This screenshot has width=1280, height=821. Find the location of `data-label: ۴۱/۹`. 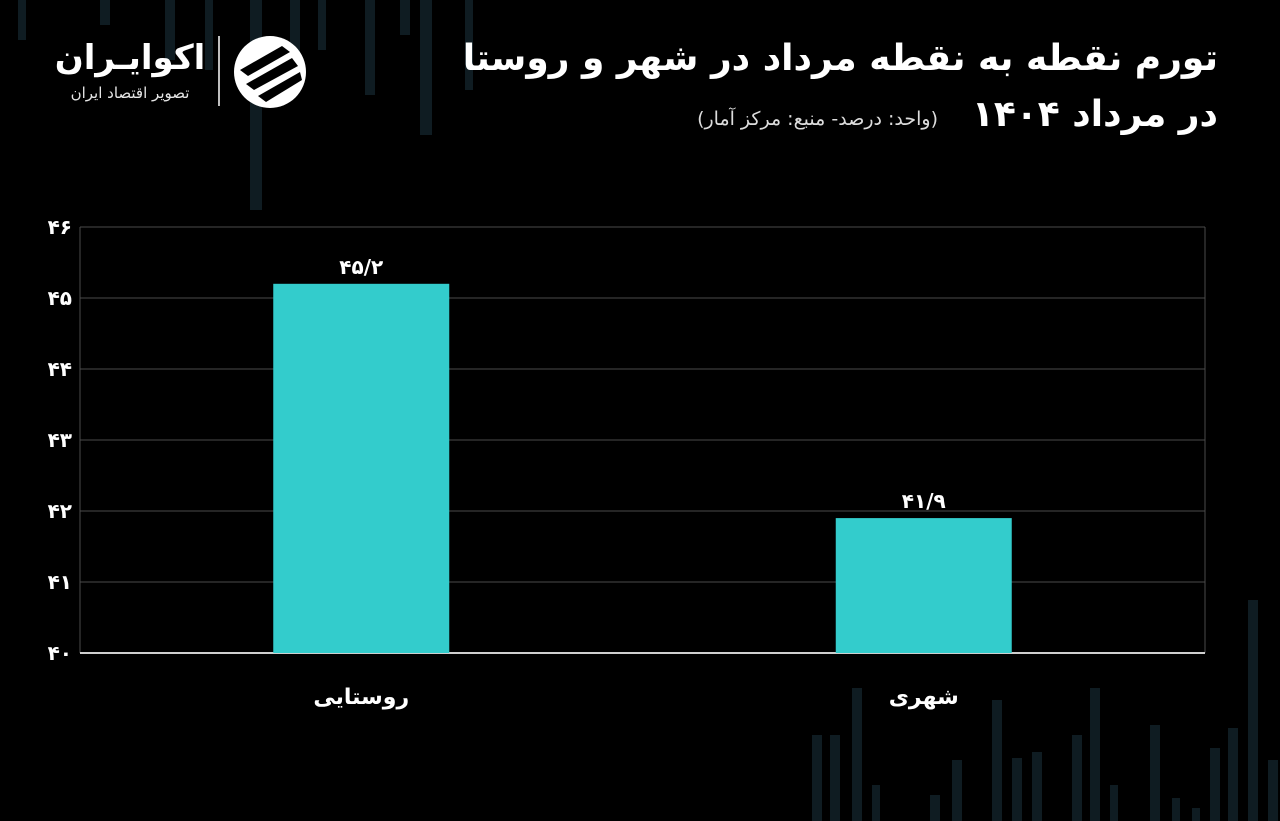

data-label: ۴۱/۹ is located at coordinates (924, 501).